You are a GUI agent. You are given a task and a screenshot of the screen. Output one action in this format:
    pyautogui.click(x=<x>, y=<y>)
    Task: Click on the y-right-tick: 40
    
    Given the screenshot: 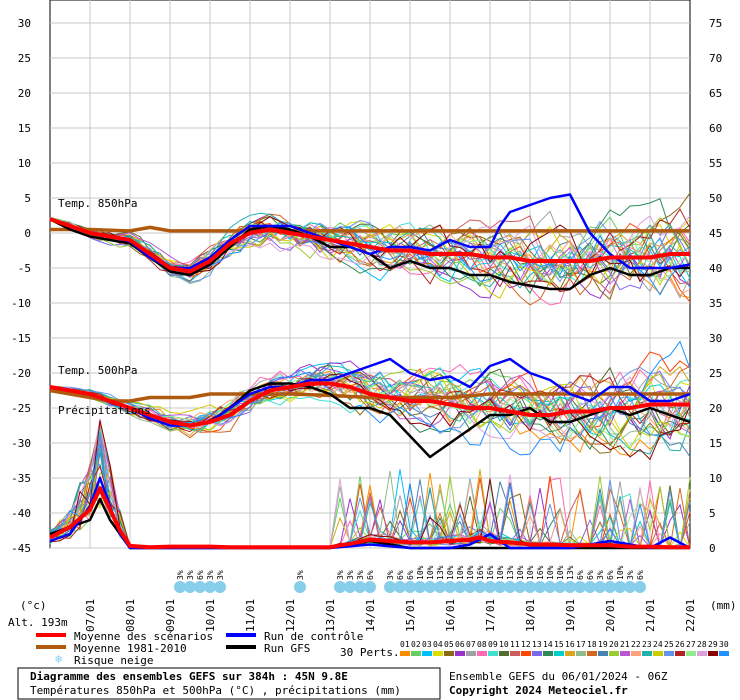 What is the action you would take?
    pyautogui.click(x=715, y=268)
    